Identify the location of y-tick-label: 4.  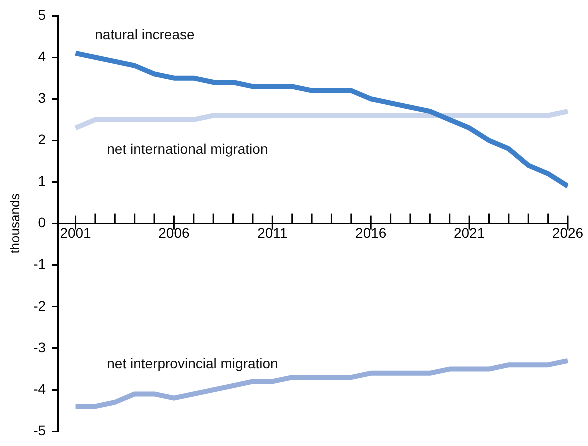
(42, 56).